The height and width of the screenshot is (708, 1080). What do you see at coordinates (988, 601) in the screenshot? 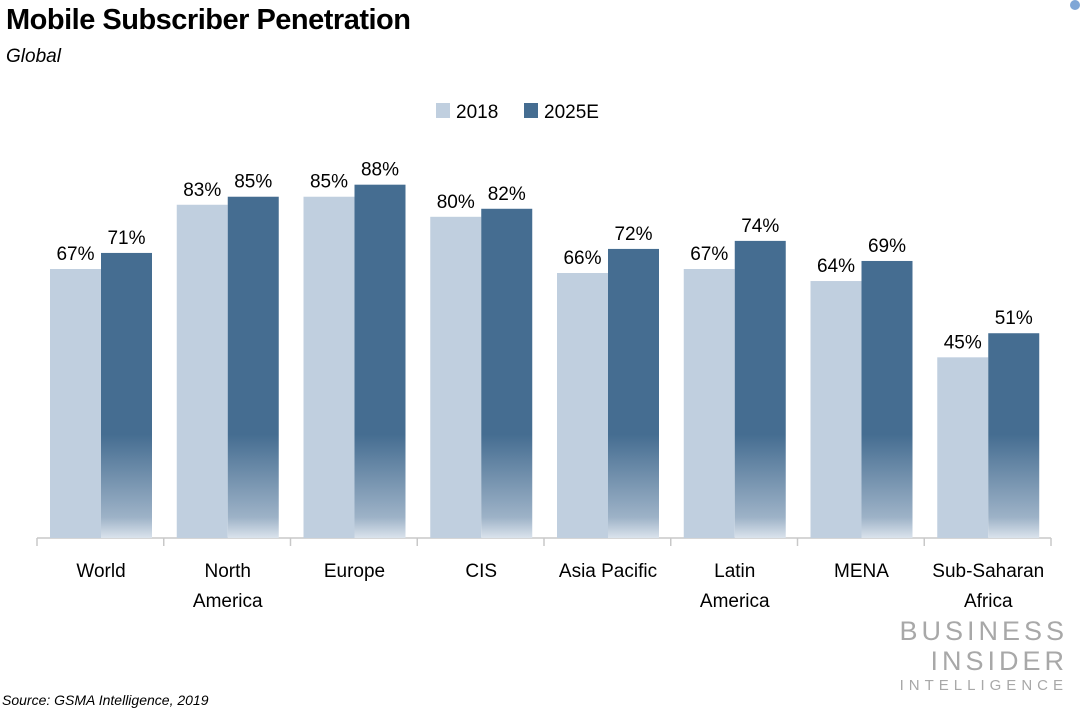
I see `x-tick-label: Africa` at bounding box center [988, 601].